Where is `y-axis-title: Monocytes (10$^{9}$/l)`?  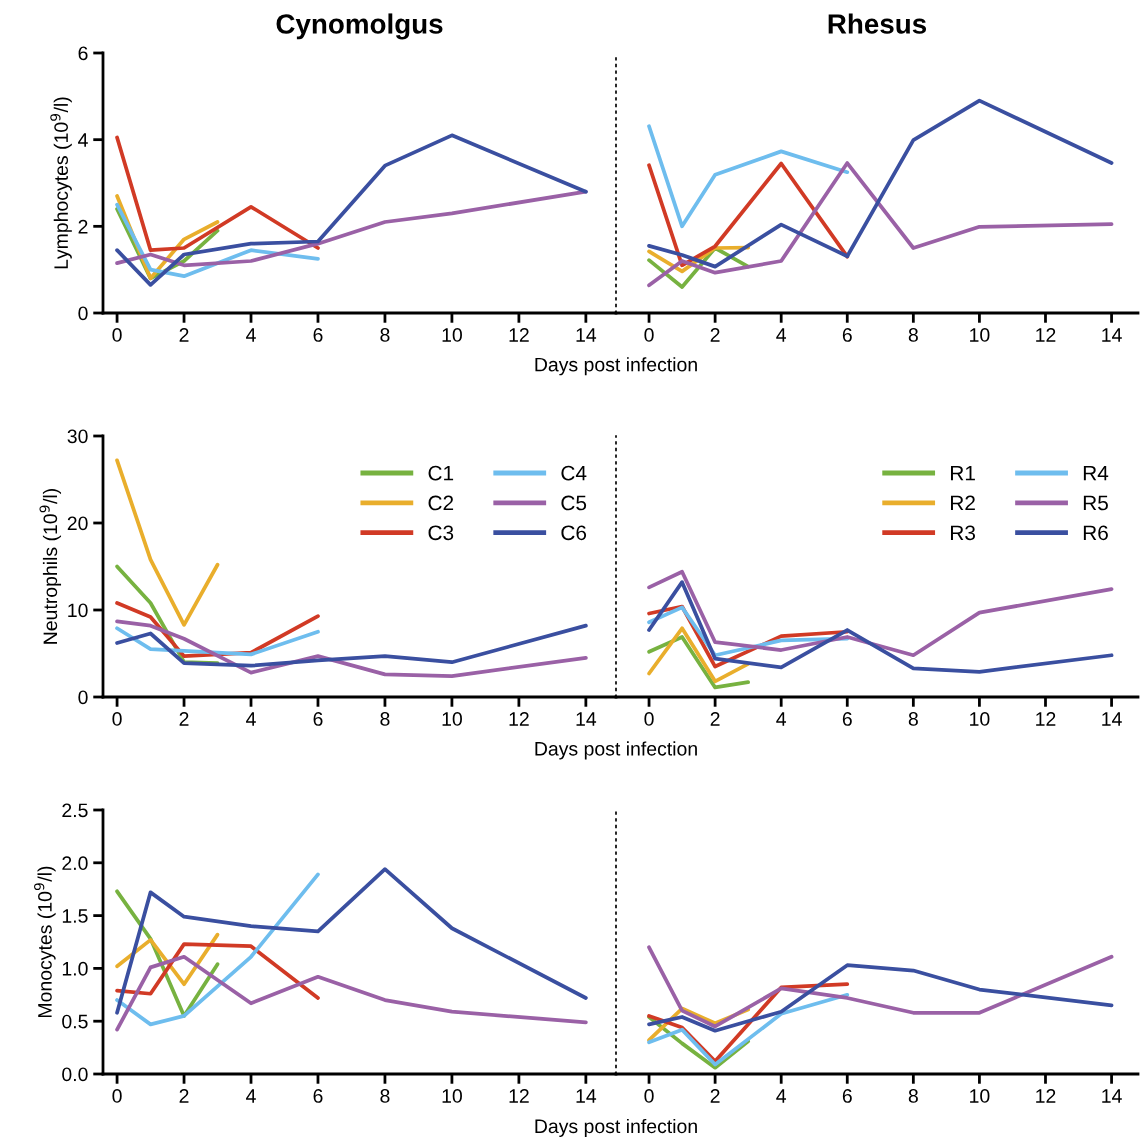
y-axis-title: Monocytes (10$^{9}$/l) is located at coordinates (45, 942).